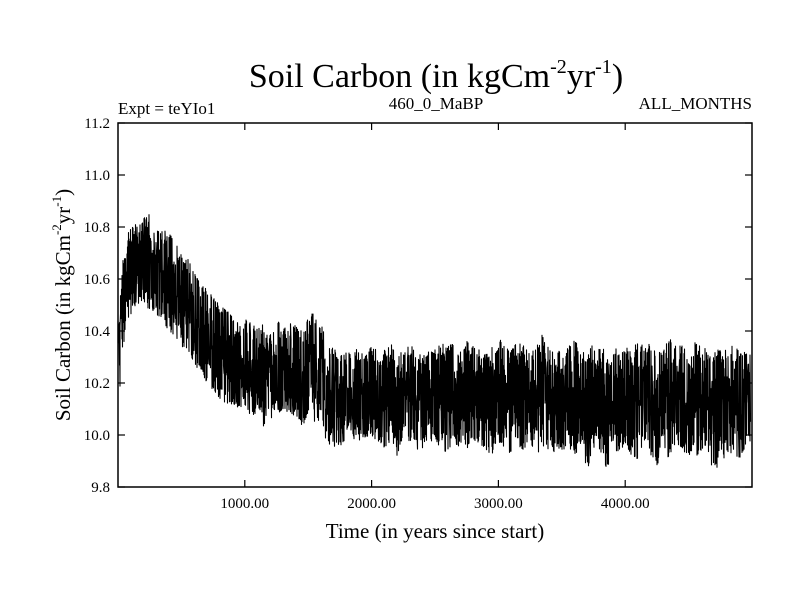 This screenshot has width=800, height=600. Describe the element at coordinates (97, 280) in the screenshot. I see `y-tick-label: 10.6` at that location.